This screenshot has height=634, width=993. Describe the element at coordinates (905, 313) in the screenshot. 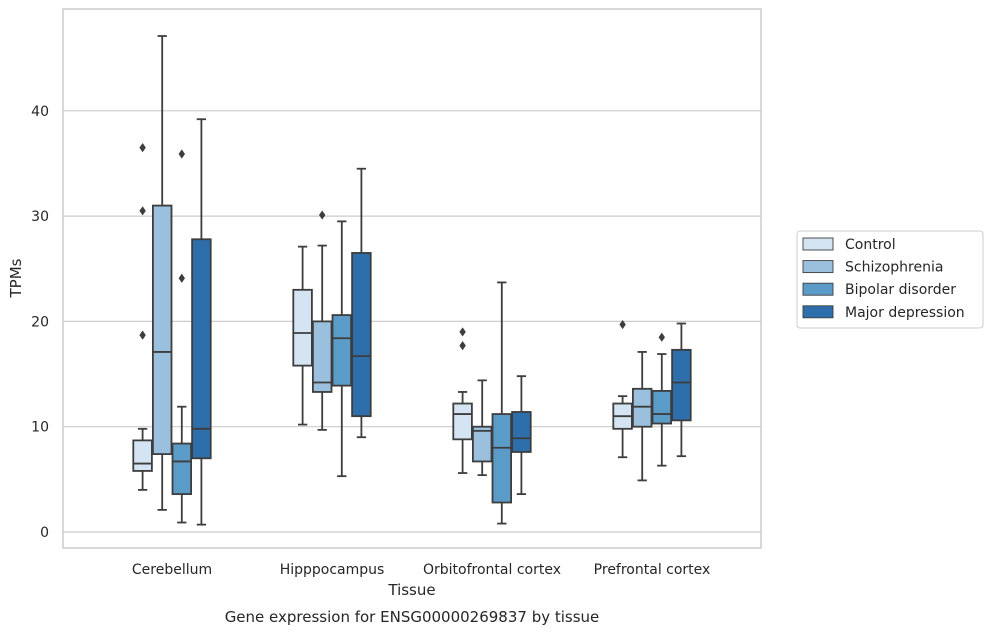

I see `legend-label: Major depression` at that location.